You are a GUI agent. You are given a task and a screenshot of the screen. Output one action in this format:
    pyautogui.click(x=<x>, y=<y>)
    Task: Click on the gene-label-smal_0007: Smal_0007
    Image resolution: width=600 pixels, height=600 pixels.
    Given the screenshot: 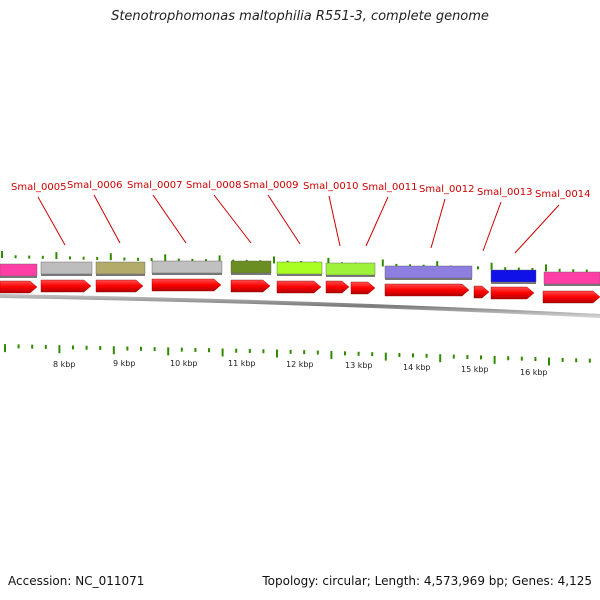 What is the action you would take?
    pyautogui.click(x=154, y=185)
    